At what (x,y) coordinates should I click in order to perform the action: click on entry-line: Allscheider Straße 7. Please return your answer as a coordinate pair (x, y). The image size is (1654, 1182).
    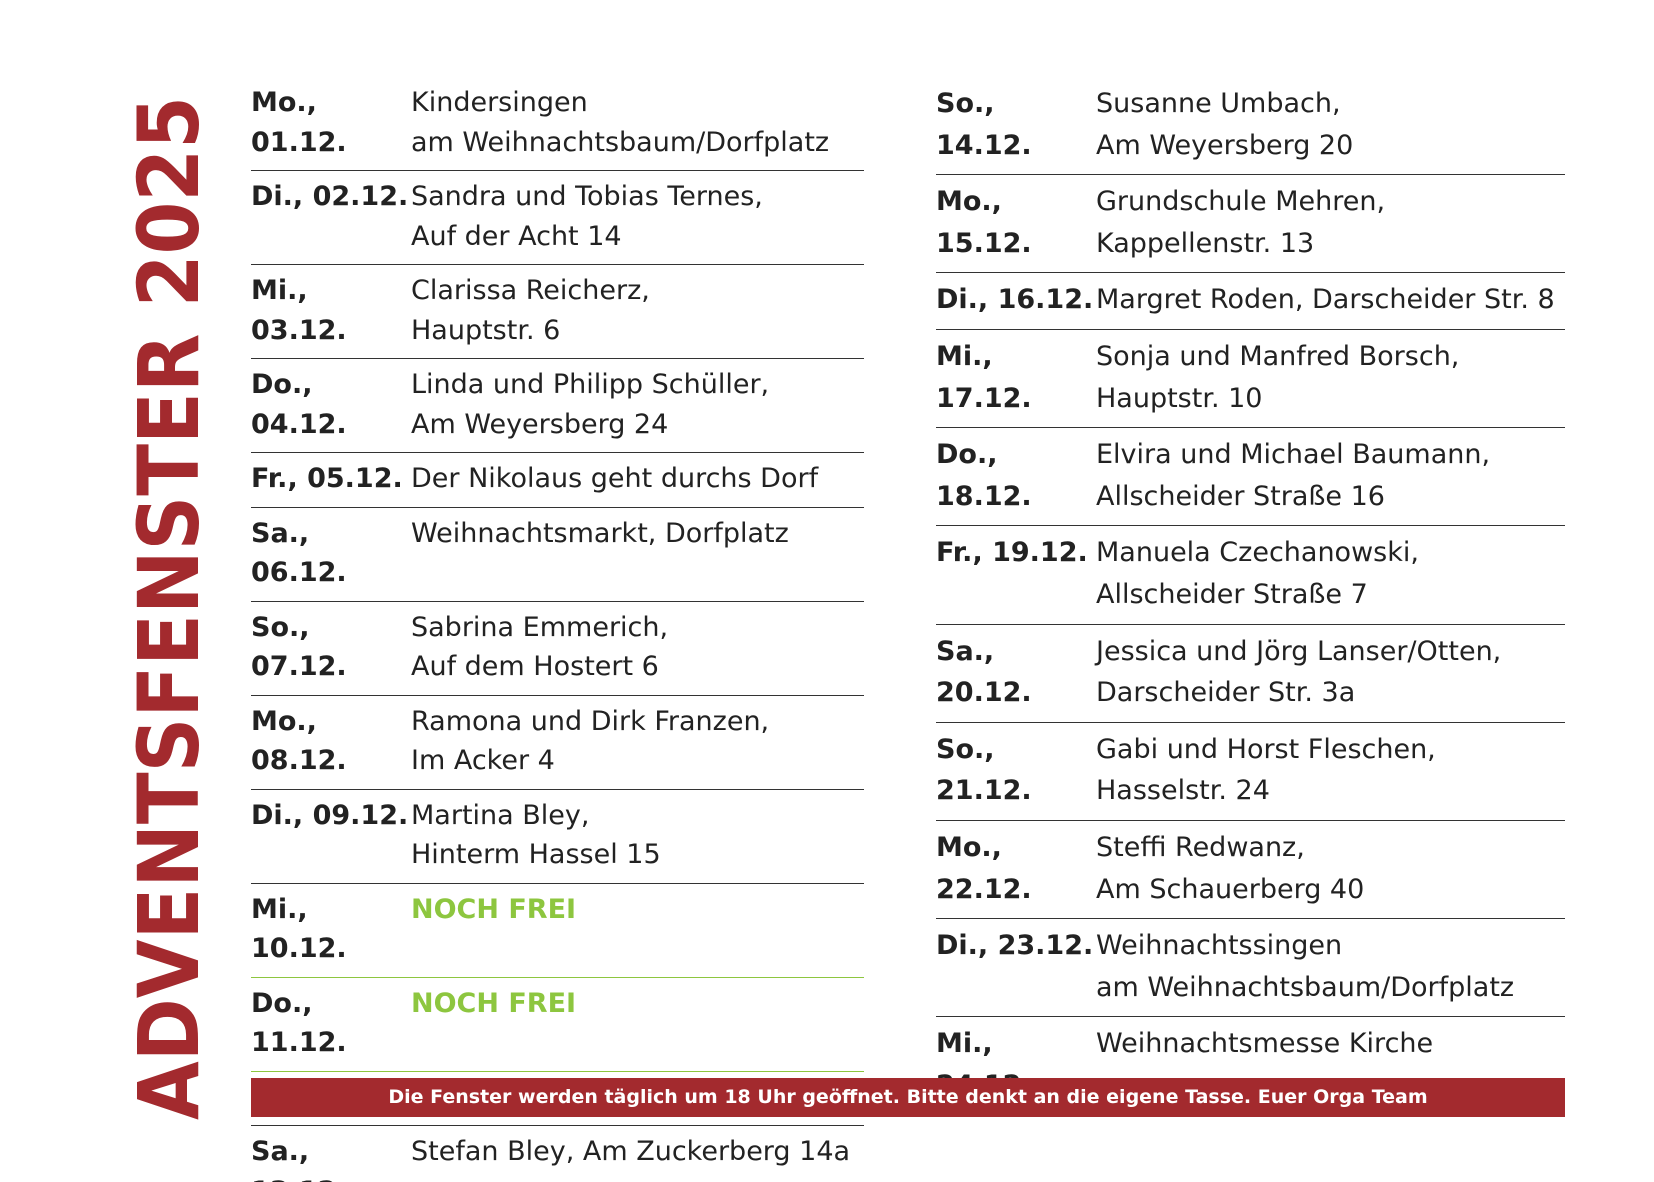
    Looking at the image, I should click on (1232, 594).